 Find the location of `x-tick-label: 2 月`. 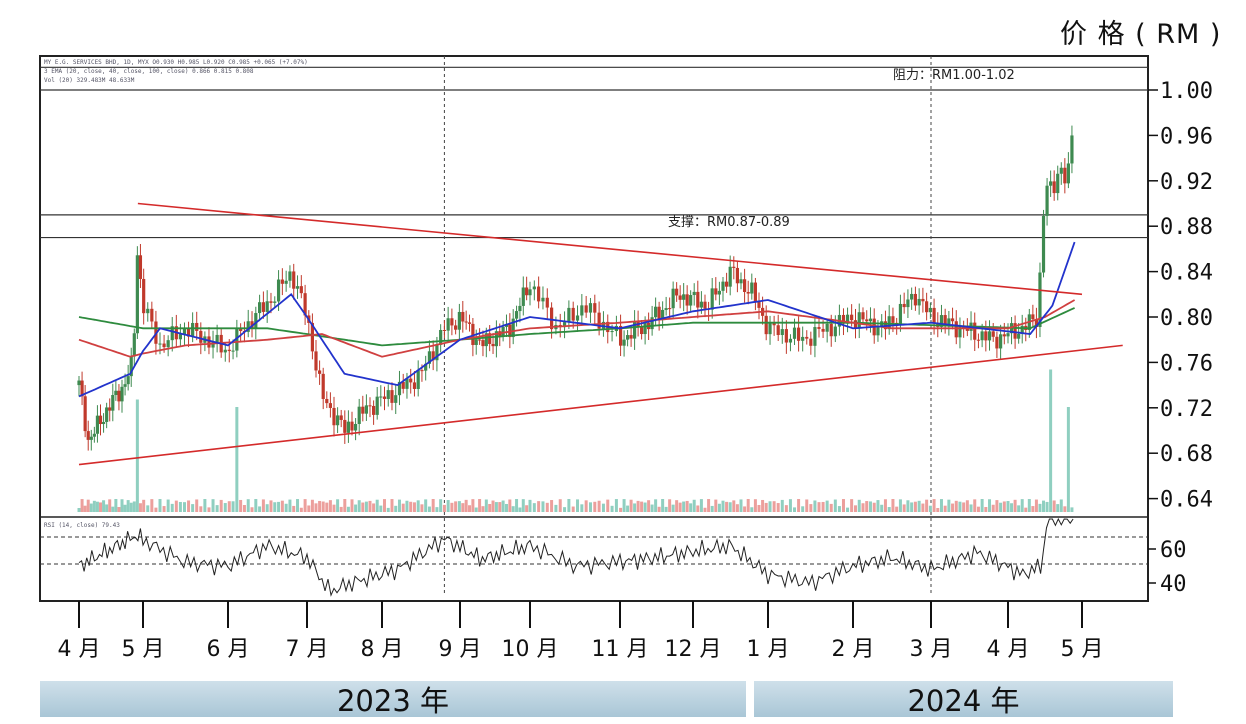

x-tick-label: 2 月 is located at coordinates (853, 649).